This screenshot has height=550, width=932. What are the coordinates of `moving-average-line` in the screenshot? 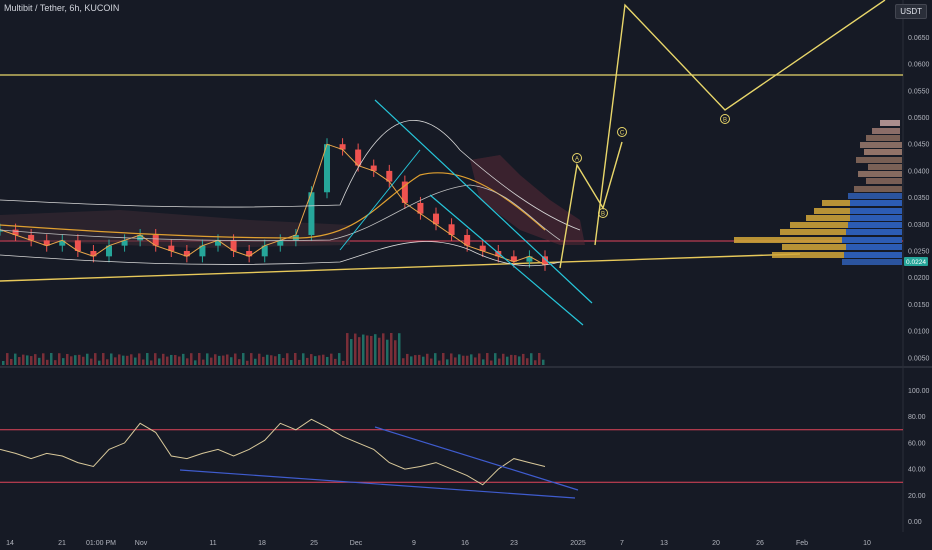 It's located at (273, 205).